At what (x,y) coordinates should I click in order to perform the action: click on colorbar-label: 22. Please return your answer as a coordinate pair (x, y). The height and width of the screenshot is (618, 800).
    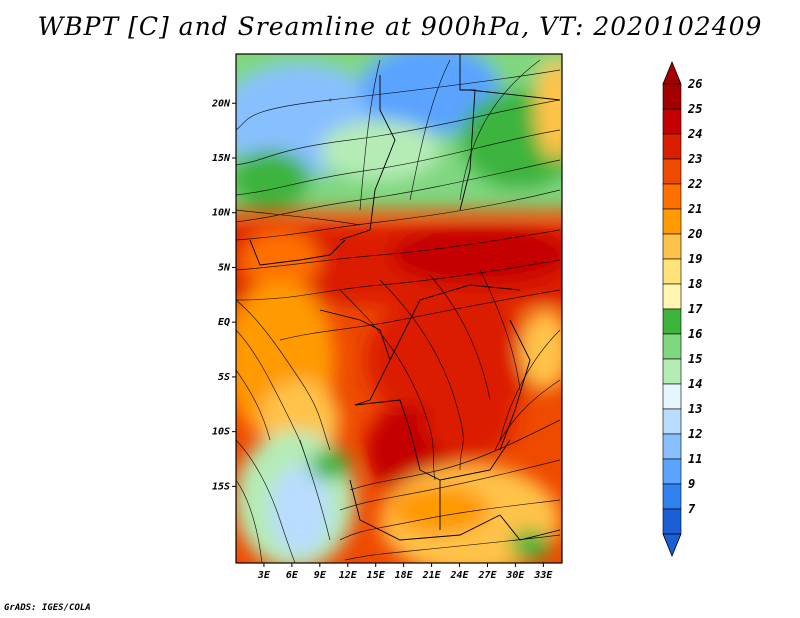
    Looking at the image, I should click on (694, 184).